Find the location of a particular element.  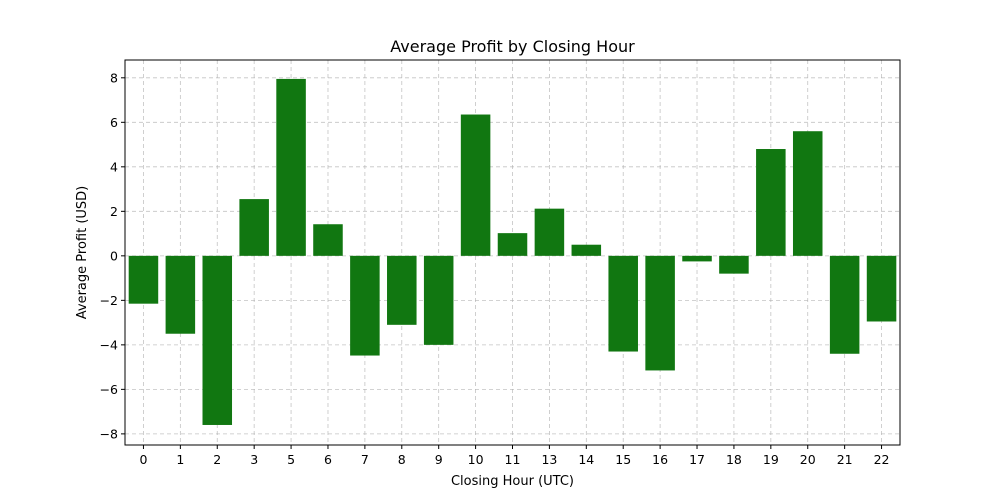

x-tick-label: 14 is located at coordinates (586, 459).